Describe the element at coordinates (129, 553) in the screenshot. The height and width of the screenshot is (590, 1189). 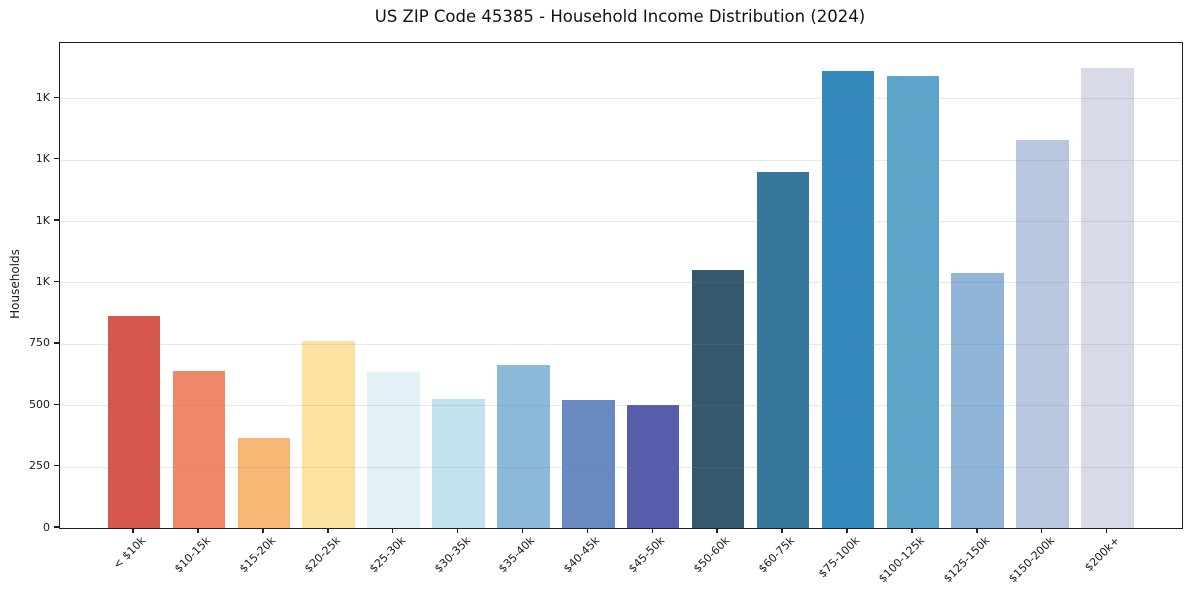
I see `x-tick-label-< $10k: < $10k` at that location.